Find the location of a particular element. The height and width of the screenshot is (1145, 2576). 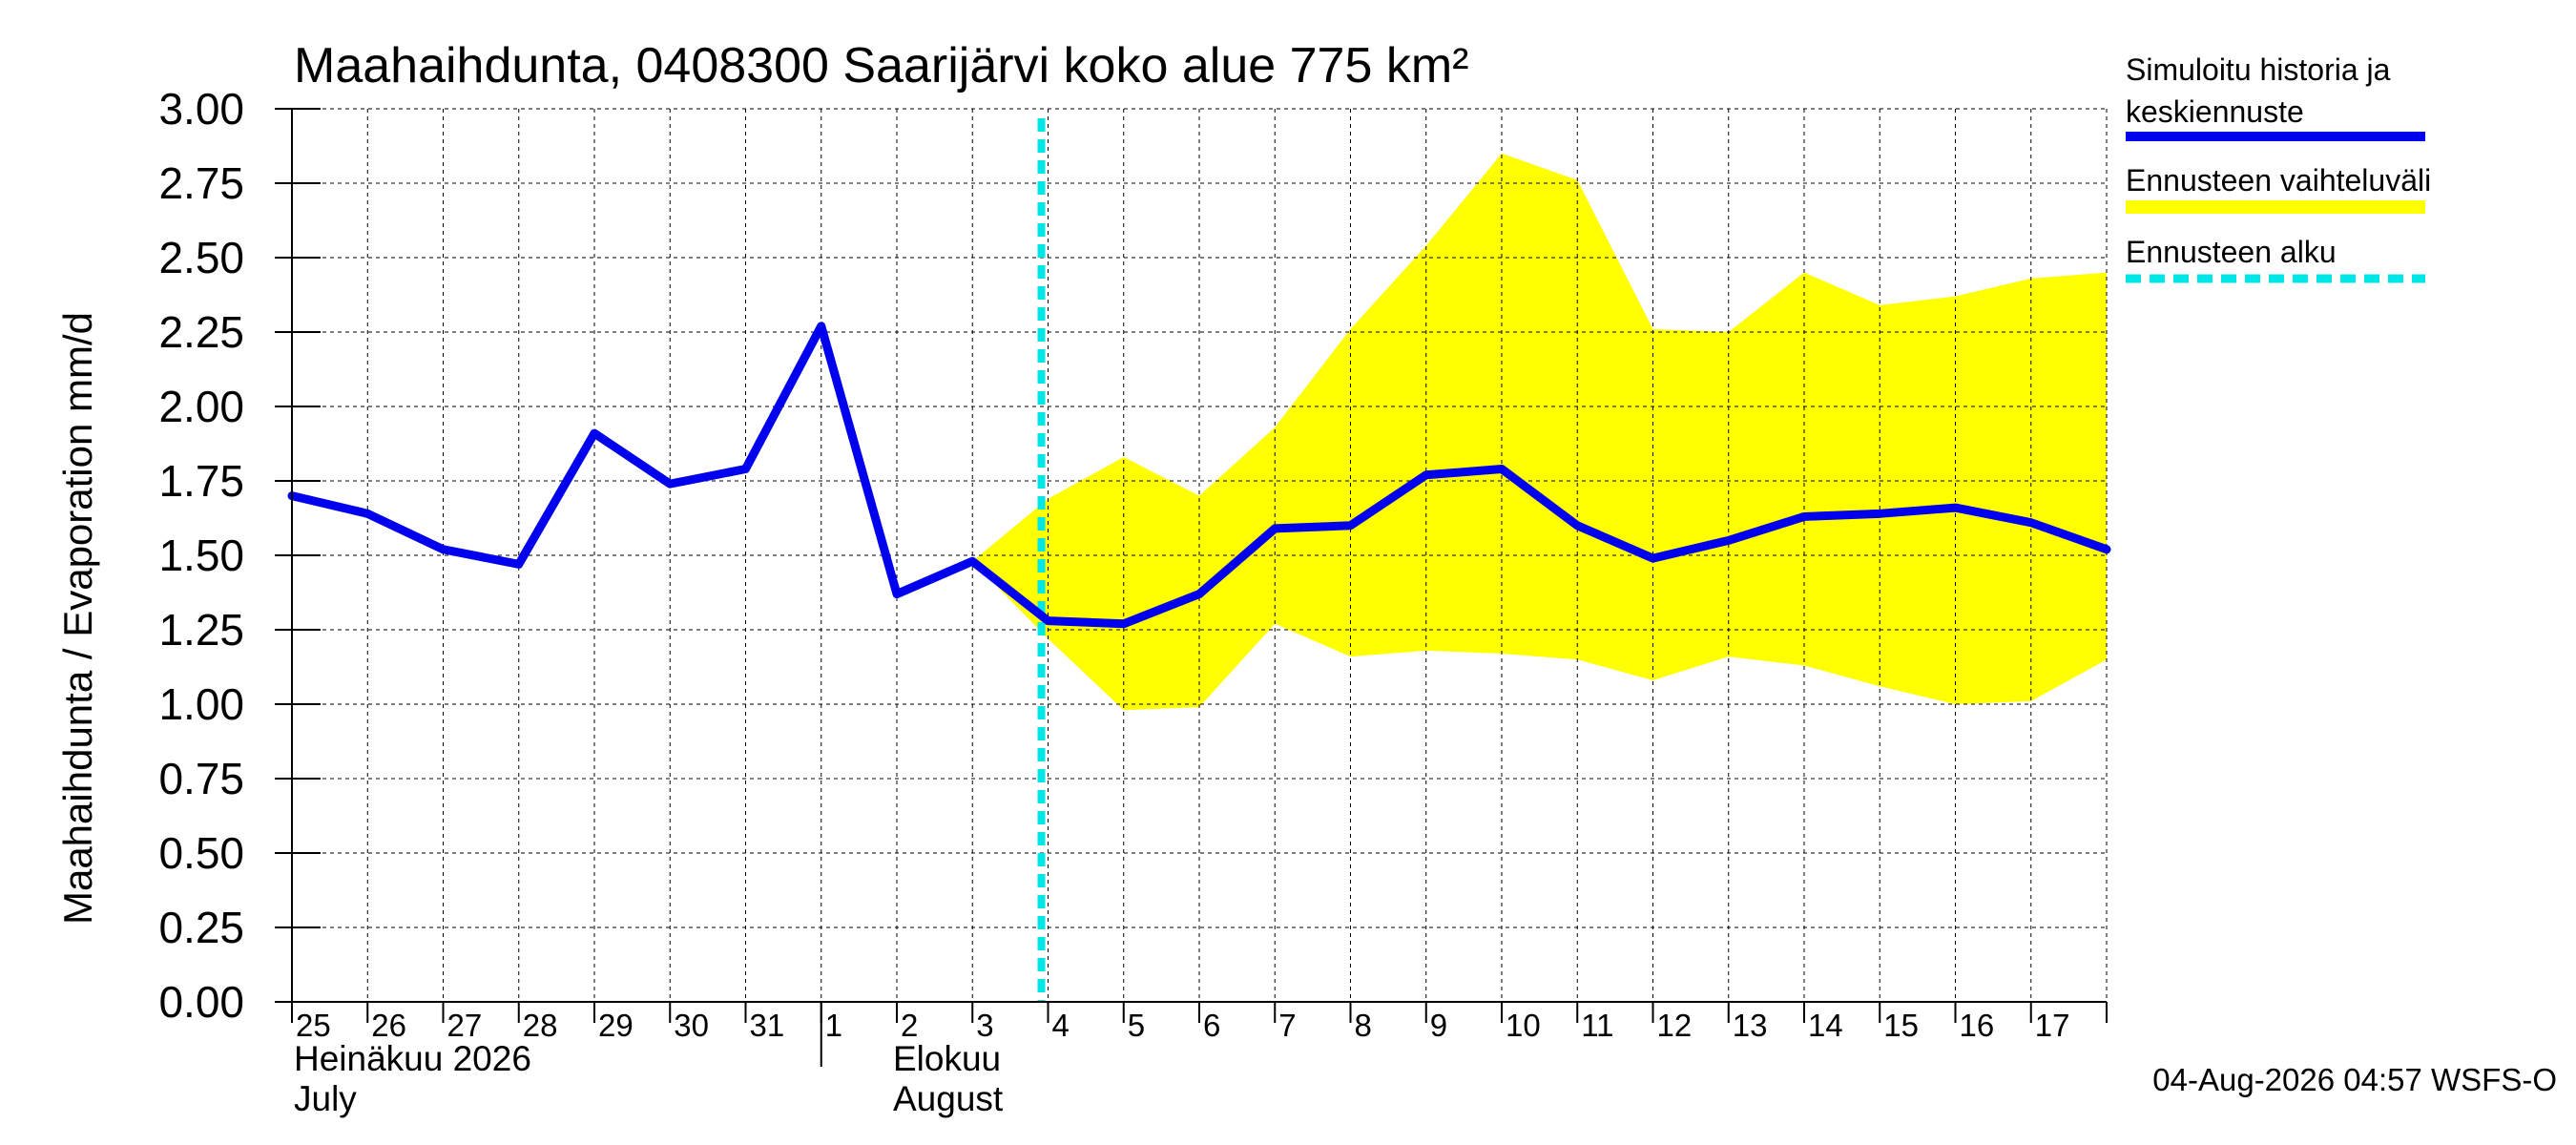

y-tick-label: 3.00 is located at coordinates (201, 109).